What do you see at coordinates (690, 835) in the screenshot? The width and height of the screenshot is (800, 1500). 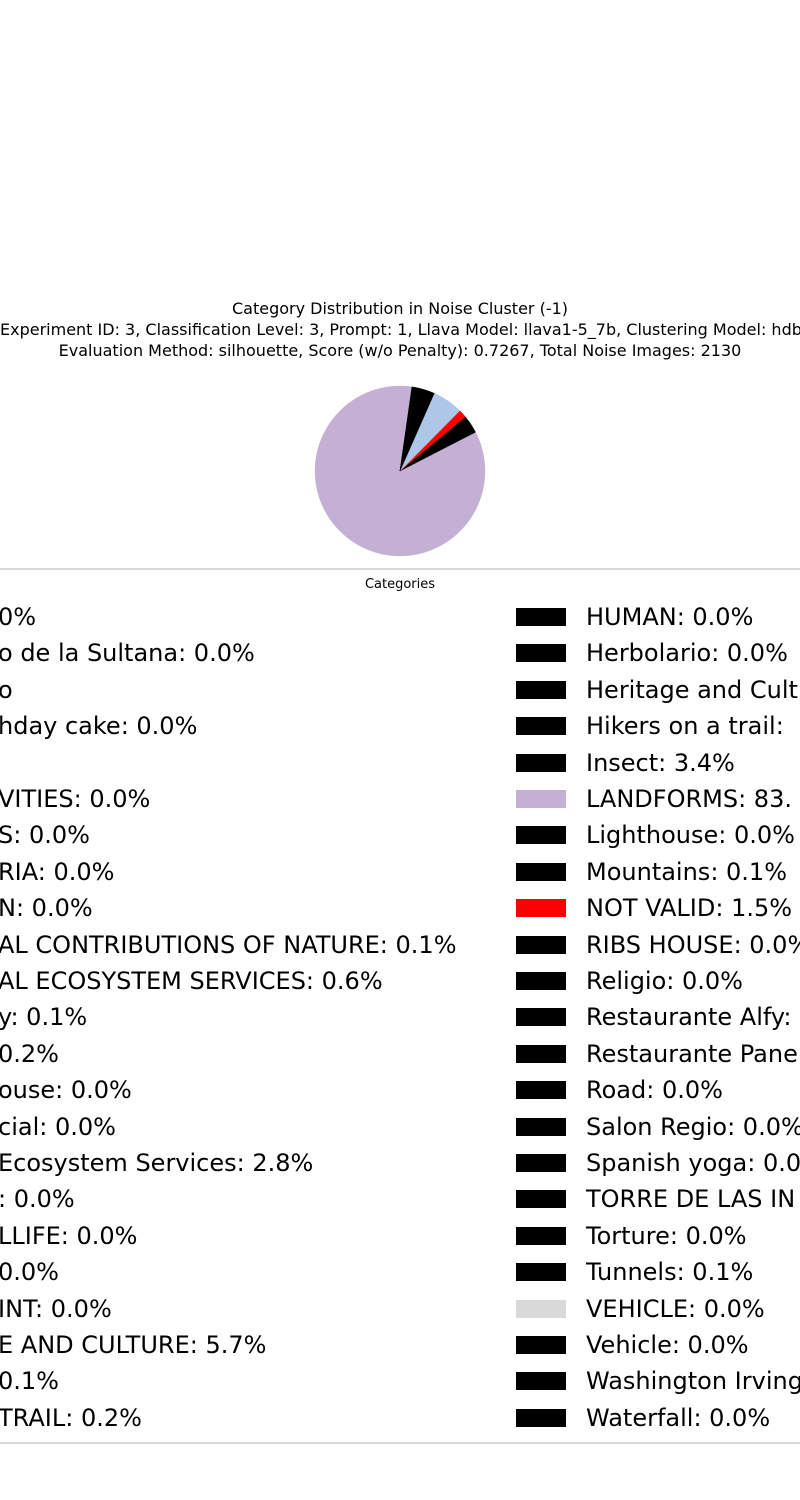 I see `legend-label: Lighthouse: 0.0%` at bounding box center [690, 835].